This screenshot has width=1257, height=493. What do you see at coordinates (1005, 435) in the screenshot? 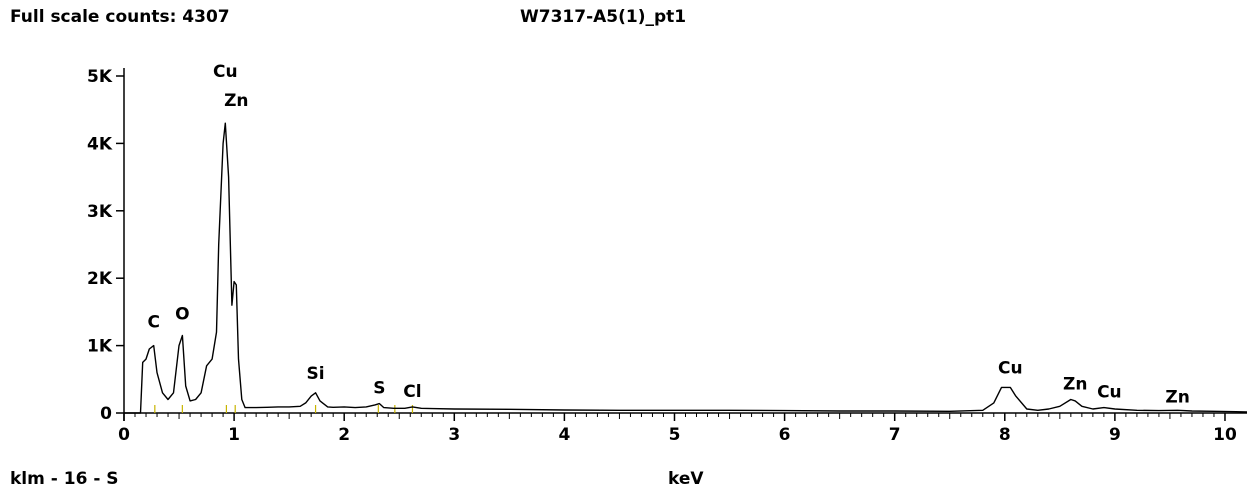
I see `x-tick-label: 8` at bounding box center [1005, 435].